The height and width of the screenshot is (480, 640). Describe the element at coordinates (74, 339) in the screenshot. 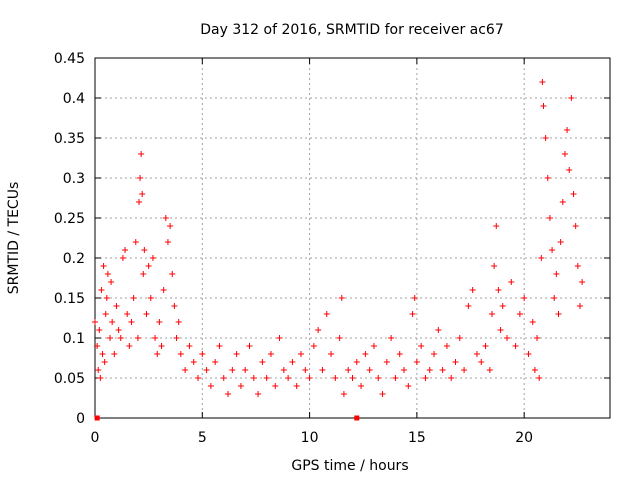

I see `y-tick-label: 0.1` at that location.